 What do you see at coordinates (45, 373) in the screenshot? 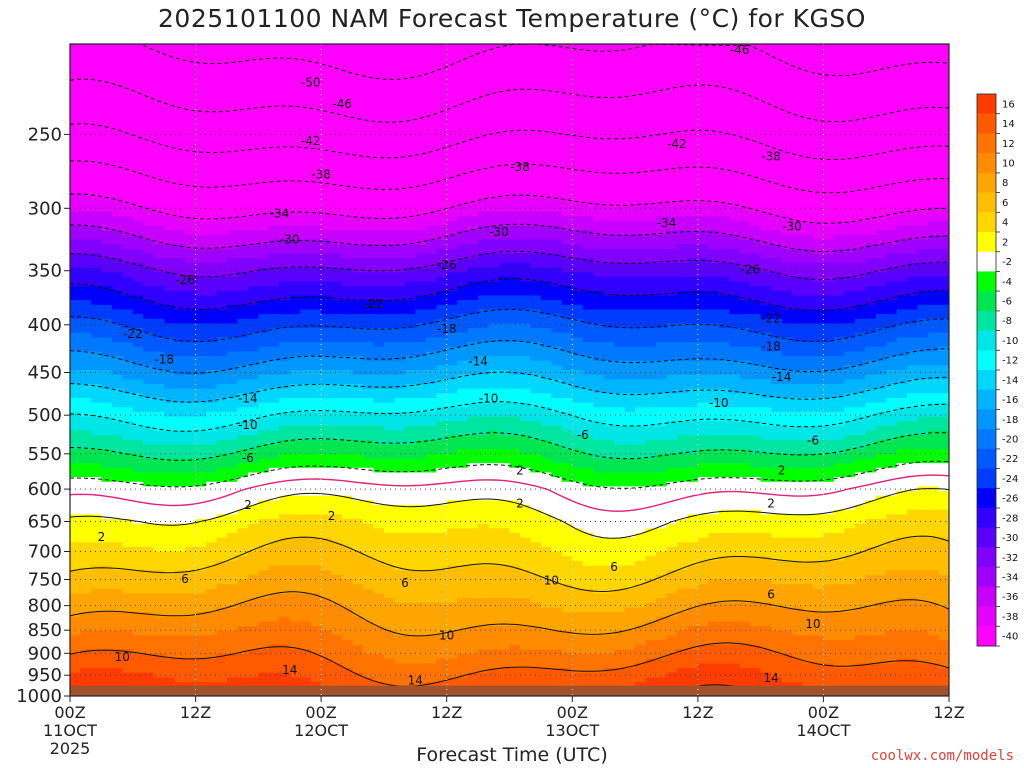
I see `y-tick-4: 450` at bounding box center [45, 373].